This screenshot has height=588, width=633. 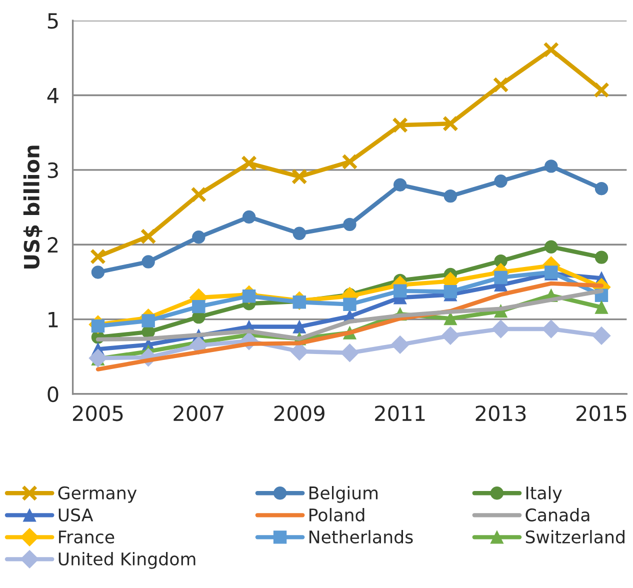 I want to click on x-tick-label: 2013, so click(x=501, y=413).